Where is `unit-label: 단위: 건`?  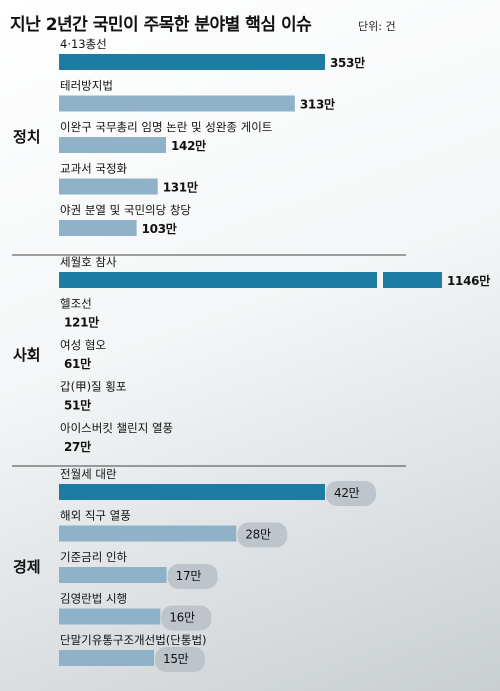 unit-label: 단위: 건 is located at coordinates (377, 26).